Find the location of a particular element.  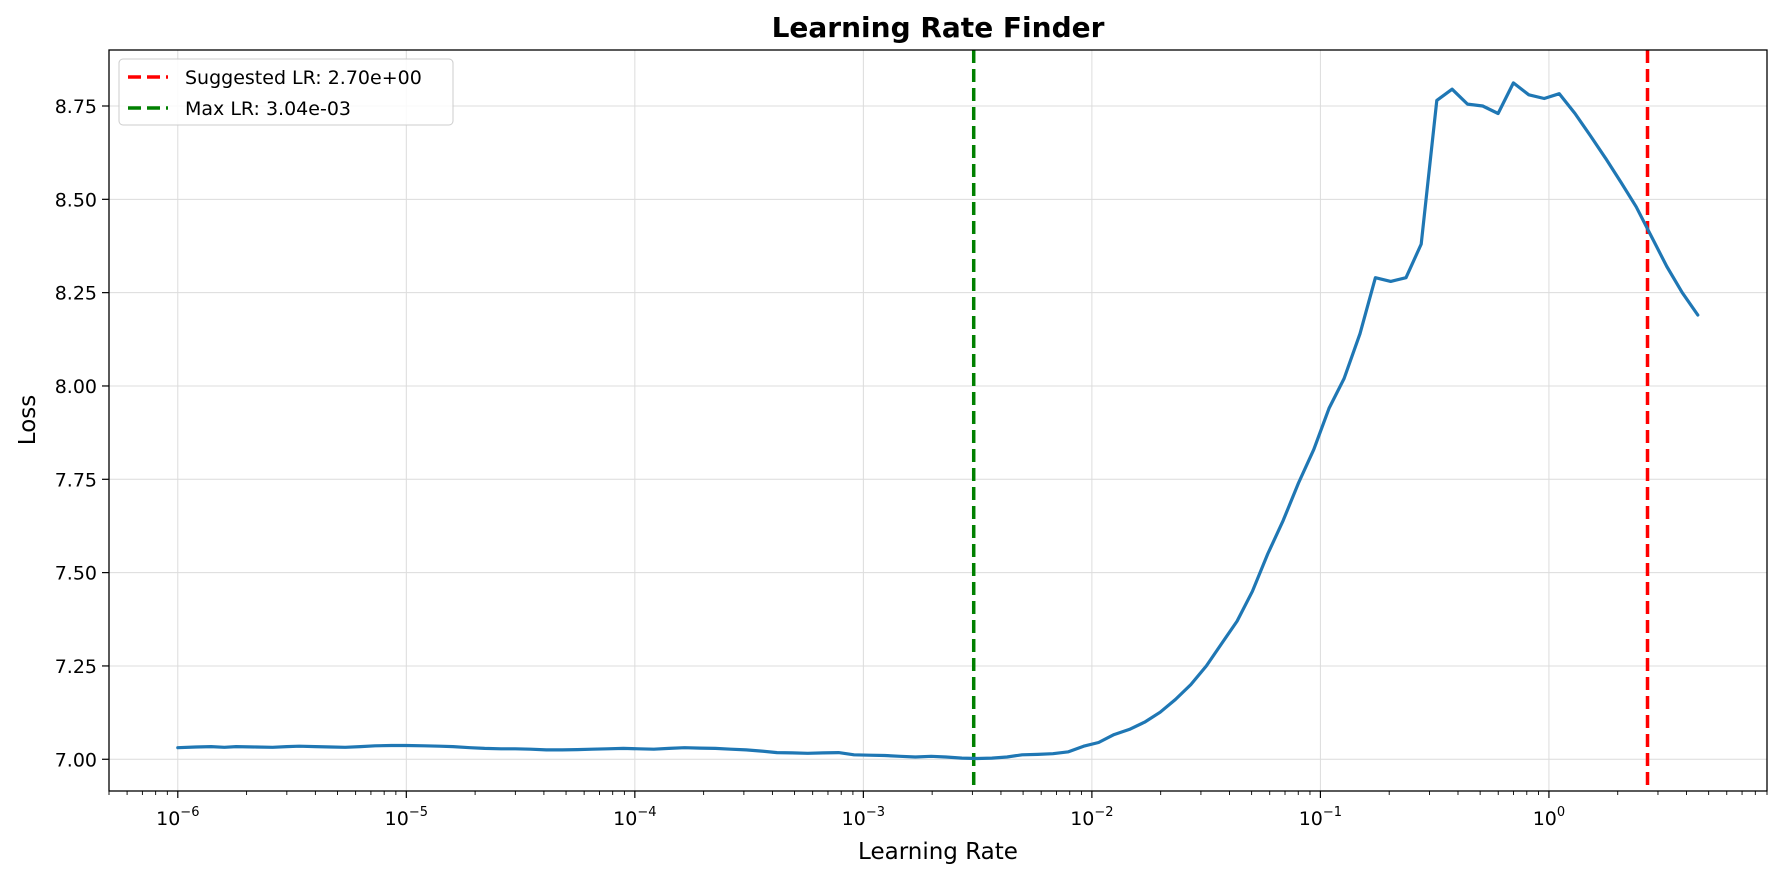

x-tick-label: 10⁻² is located at coordinates (1091, 817).